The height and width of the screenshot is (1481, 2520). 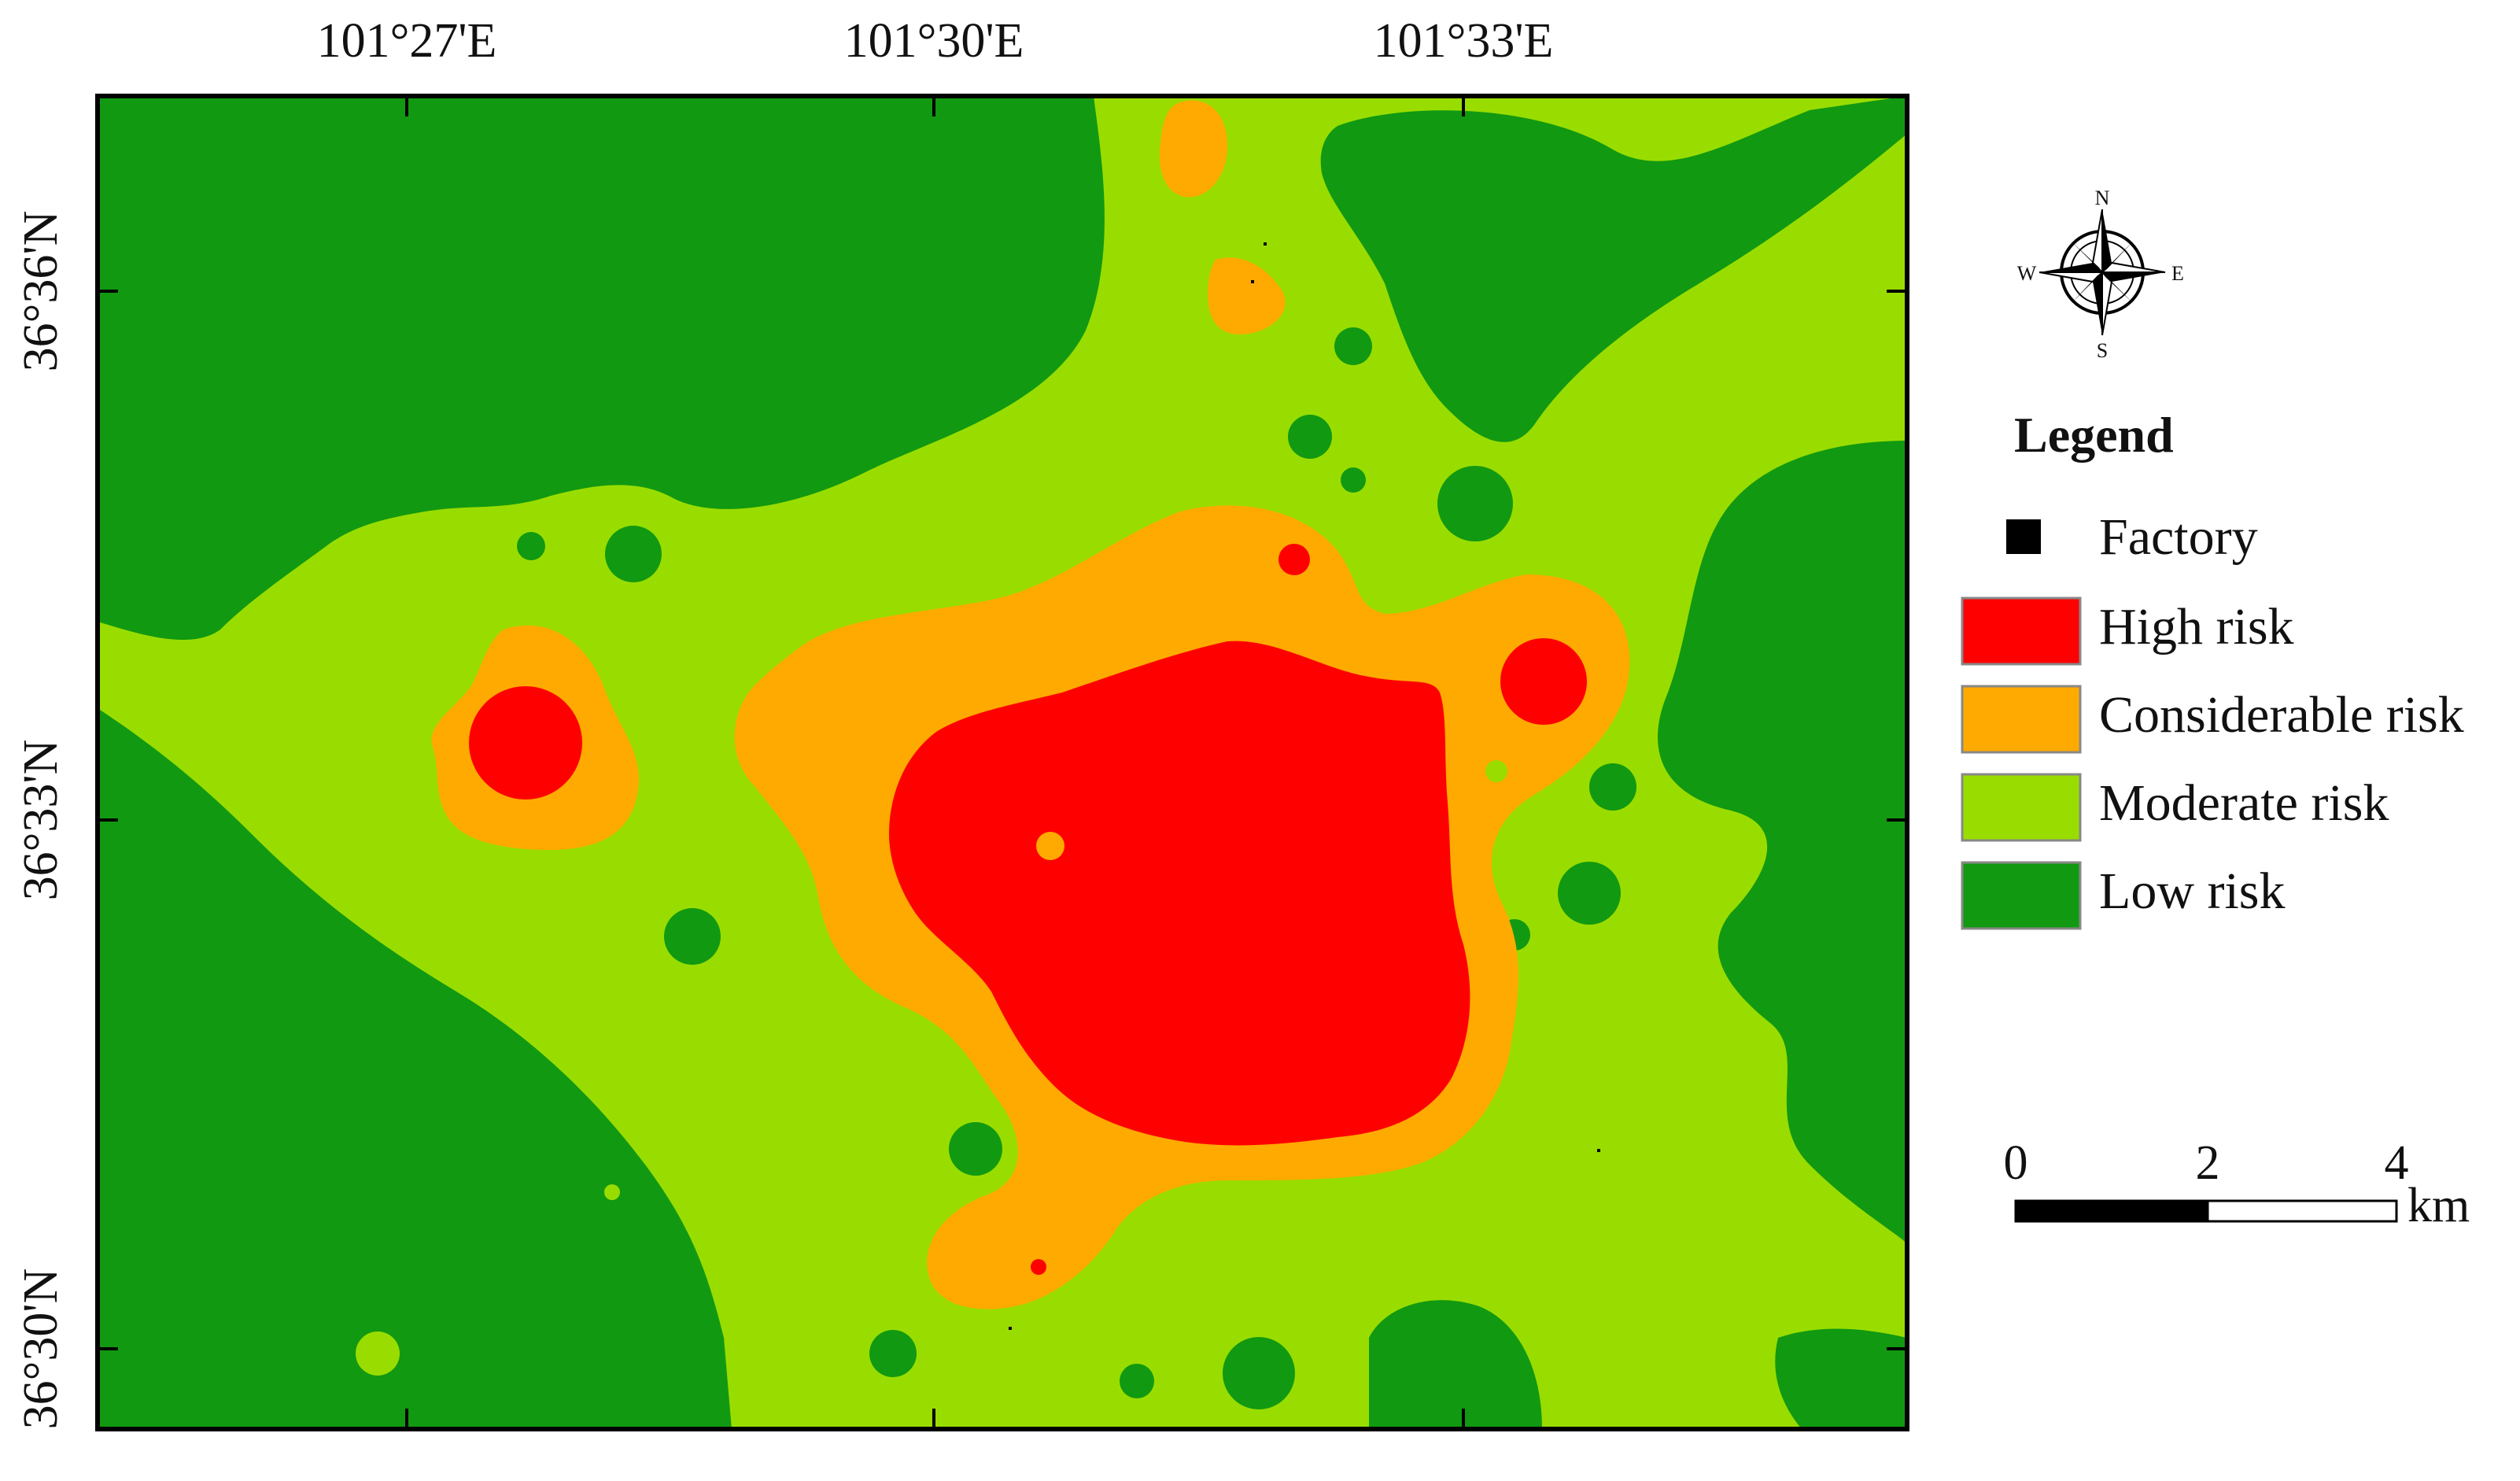 I want to click on legend-title: Legend, so click(x=2094, y=435).